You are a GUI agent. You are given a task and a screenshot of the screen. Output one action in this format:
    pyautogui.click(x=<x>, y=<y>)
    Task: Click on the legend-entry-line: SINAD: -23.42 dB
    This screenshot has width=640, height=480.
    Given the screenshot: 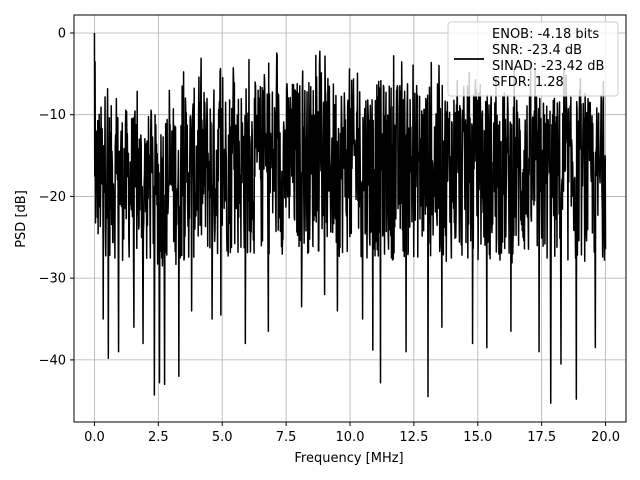 What is the action you would take?
    pyautogui.click(x=548, y=66)
    